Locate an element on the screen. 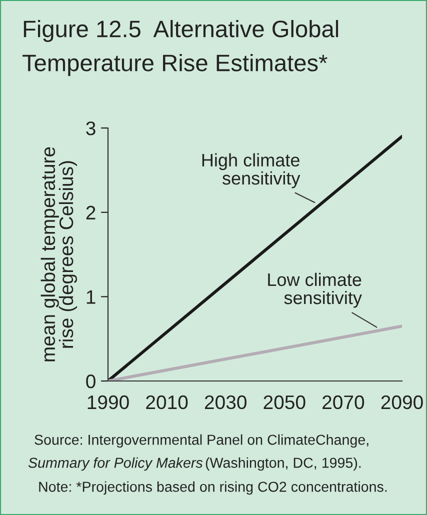  y-tick-label: 3 is located at coordinates (91, 128).